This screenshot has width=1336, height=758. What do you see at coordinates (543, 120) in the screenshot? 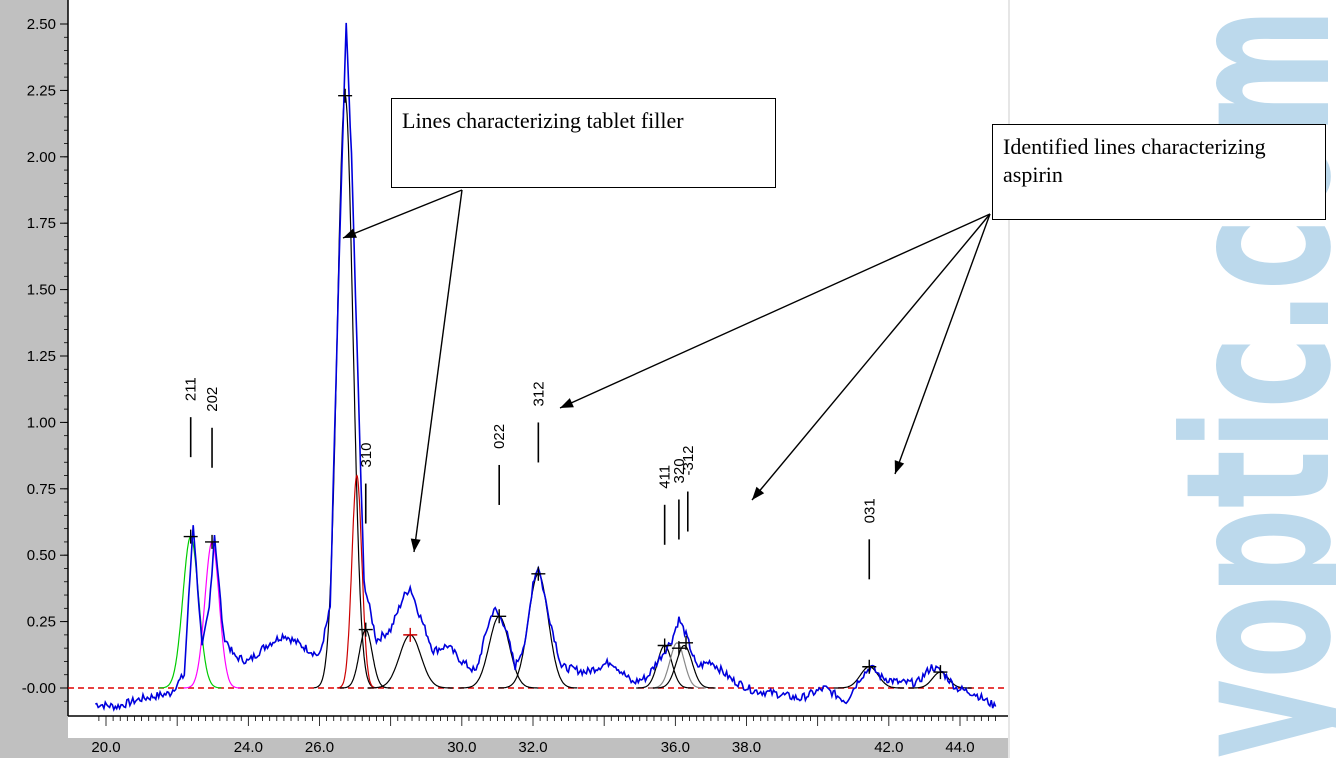
I see `callout-filler-text: Lines characterizing tablet filler` at bounding box center [543, 120].